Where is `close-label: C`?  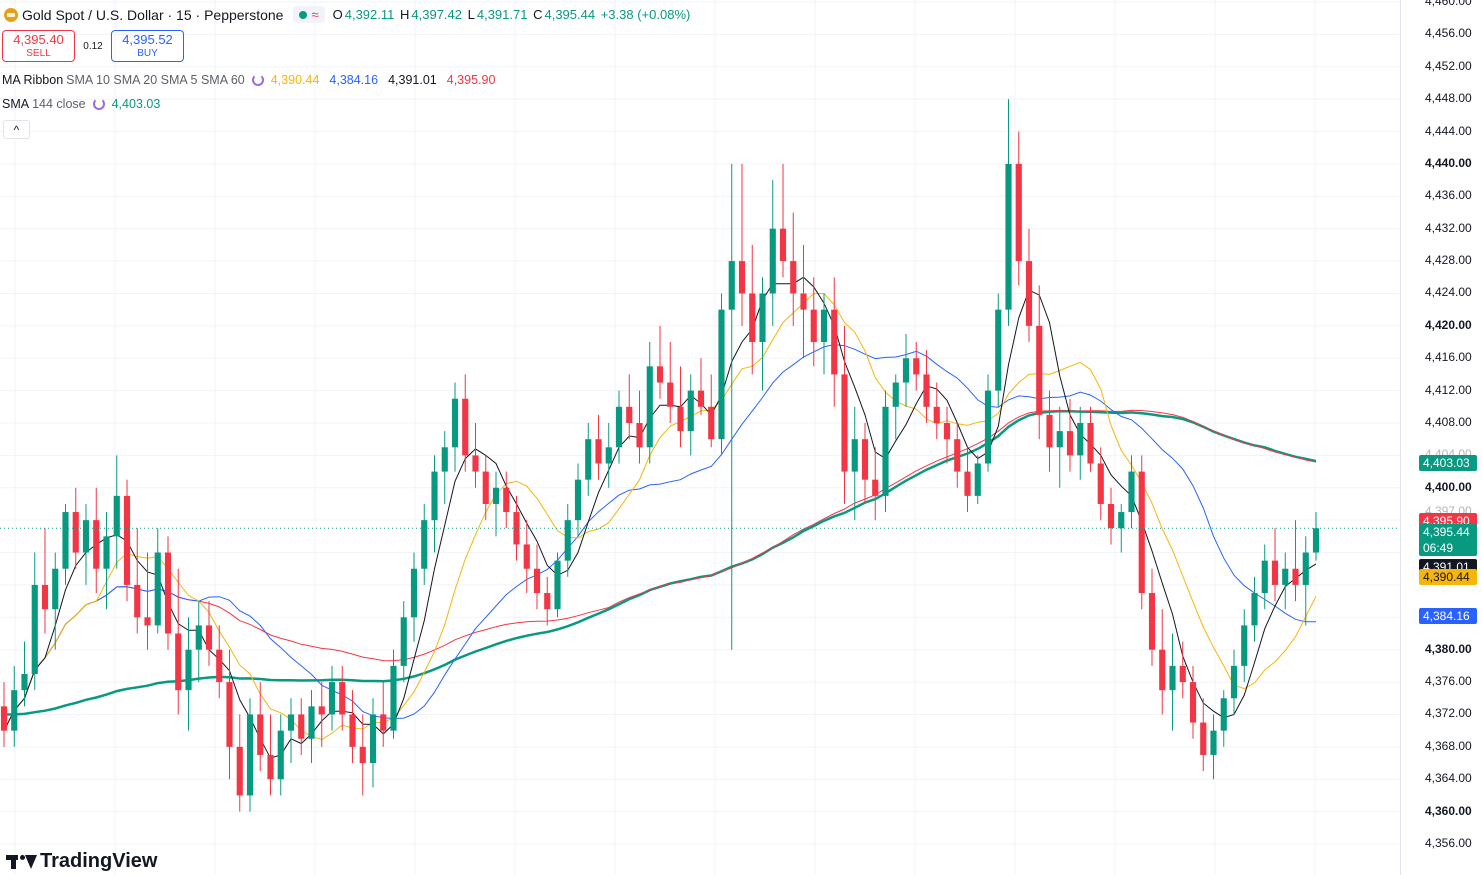 close-label: C is located at coordinates (538, 14).